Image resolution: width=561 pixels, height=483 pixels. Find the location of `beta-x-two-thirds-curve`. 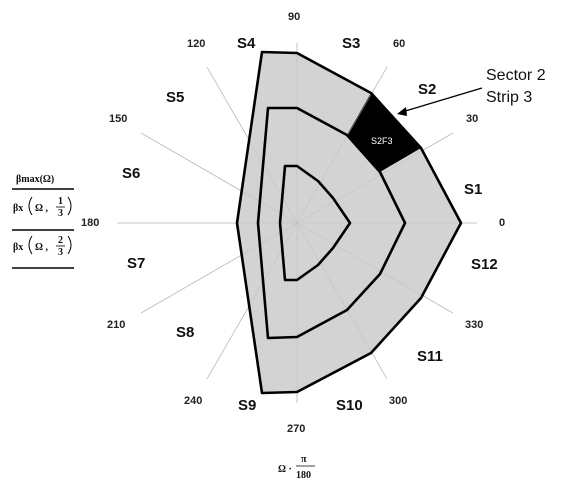

beta-x-two-thirds-curve is located at coordinates (331, 223).